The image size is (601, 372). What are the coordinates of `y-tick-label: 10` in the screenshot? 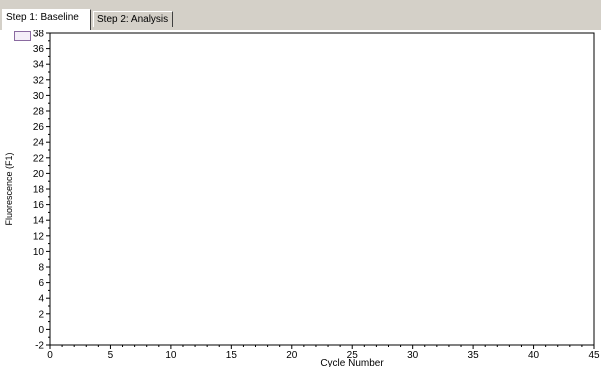 It's located at (39, 252).